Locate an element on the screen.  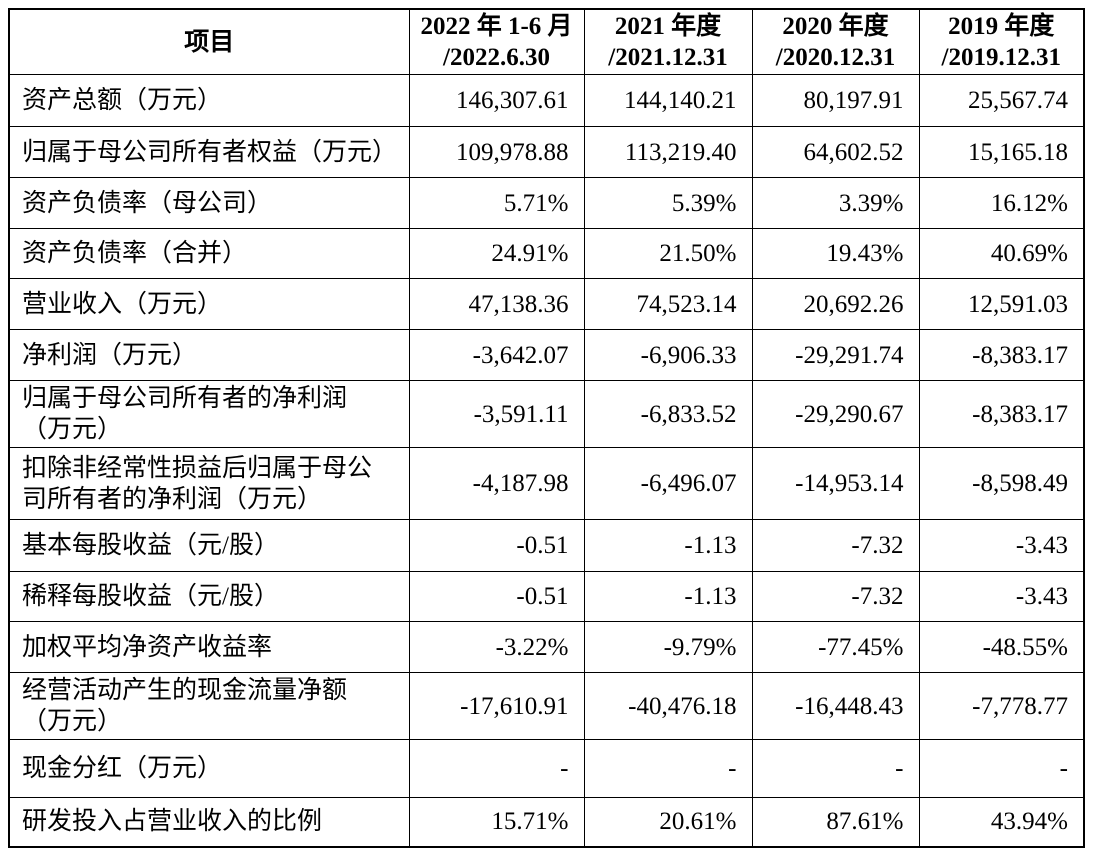
cell-value: 20.61% is located at coordinates (668, 822).